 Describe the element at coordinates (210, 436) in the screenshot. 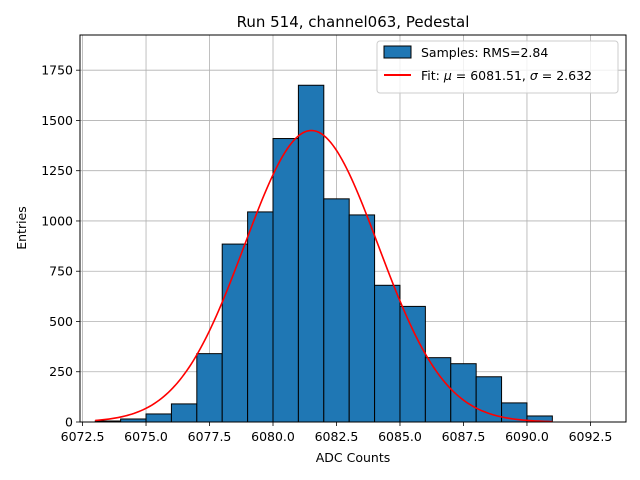

I see `x-tick-label: 6077.5` at that location.